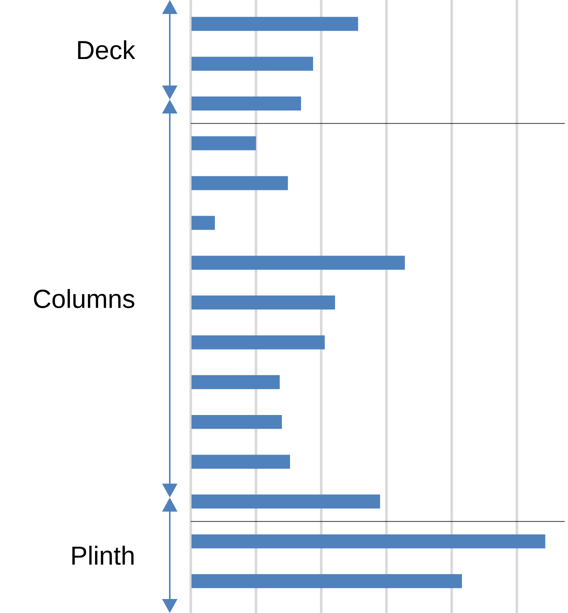  I want to click on text: Deck, so click(107, 50).